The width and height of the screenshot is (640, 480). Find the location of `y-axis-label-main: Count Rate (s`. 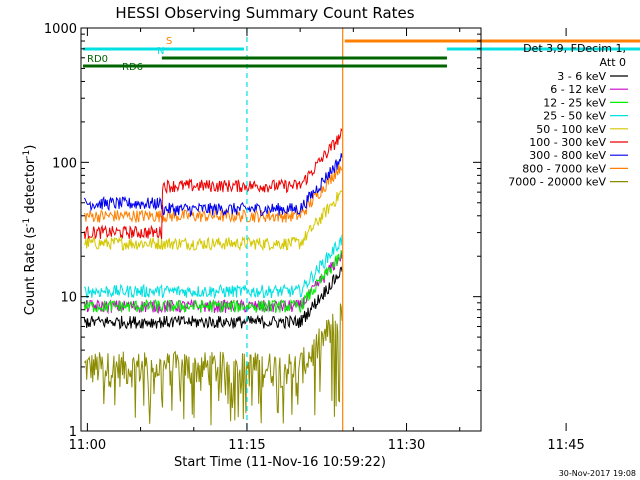

y-axis-label-main: Count Rate (s is located at coordinates (30, 271).